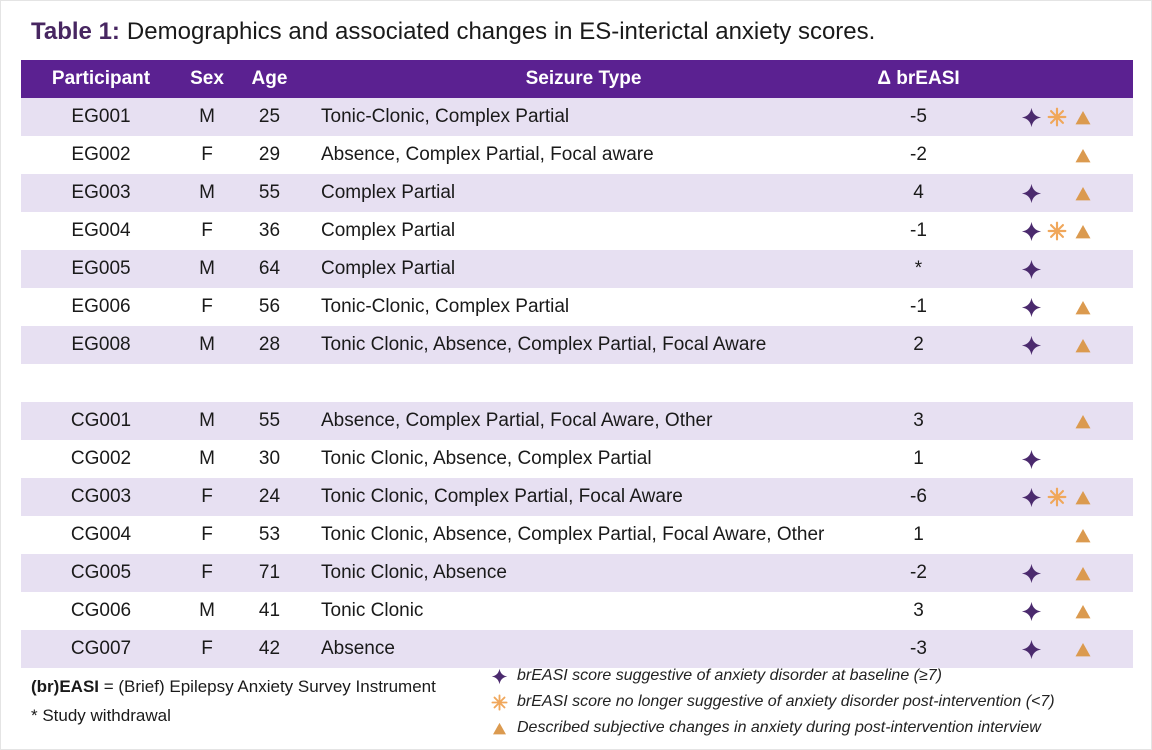  What do you see at coordinates (269, 230) in the screenshot?
I see `age-value: 36` at bounding box center [269, 230].